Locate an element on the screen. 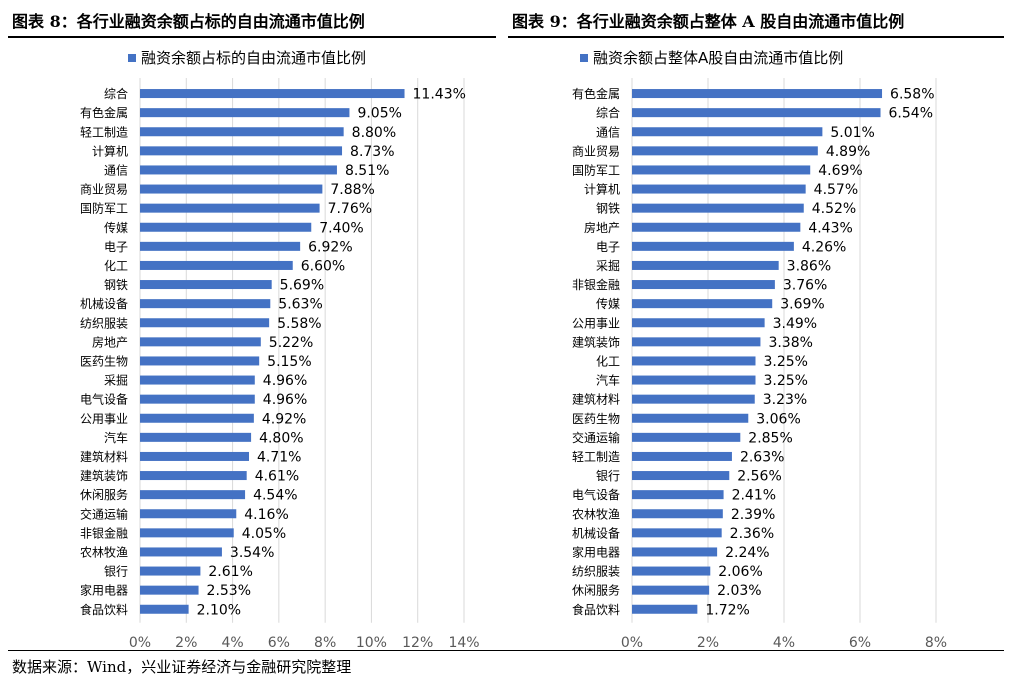 Image resolution: width=1012 pixels, height=682 pixels. data-label: 6.54% is located at coordinates (911, 114).